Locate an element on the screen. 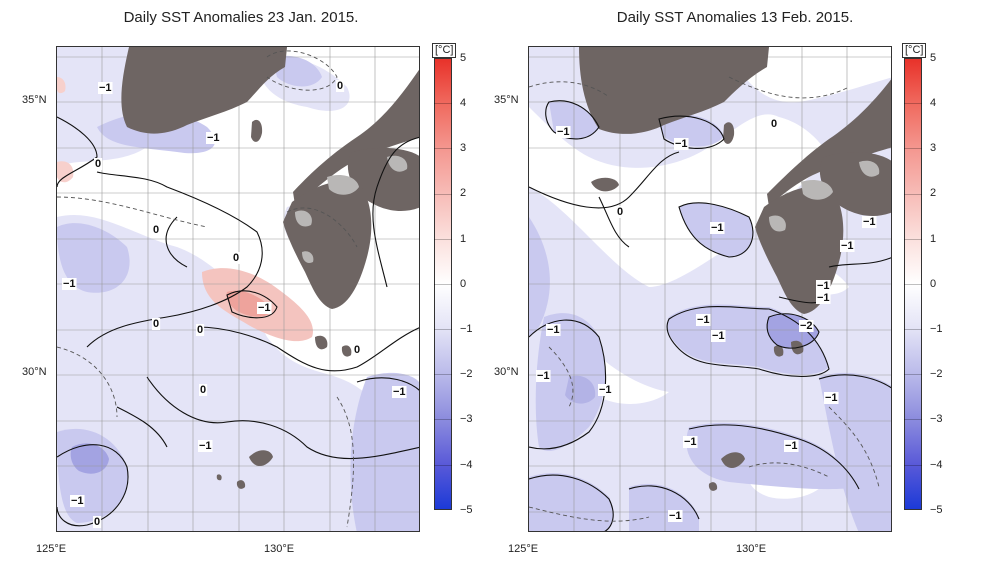  map-title: Daily SST Anomalies 13 Feb. 2015. is located at coordinates (735, 17).